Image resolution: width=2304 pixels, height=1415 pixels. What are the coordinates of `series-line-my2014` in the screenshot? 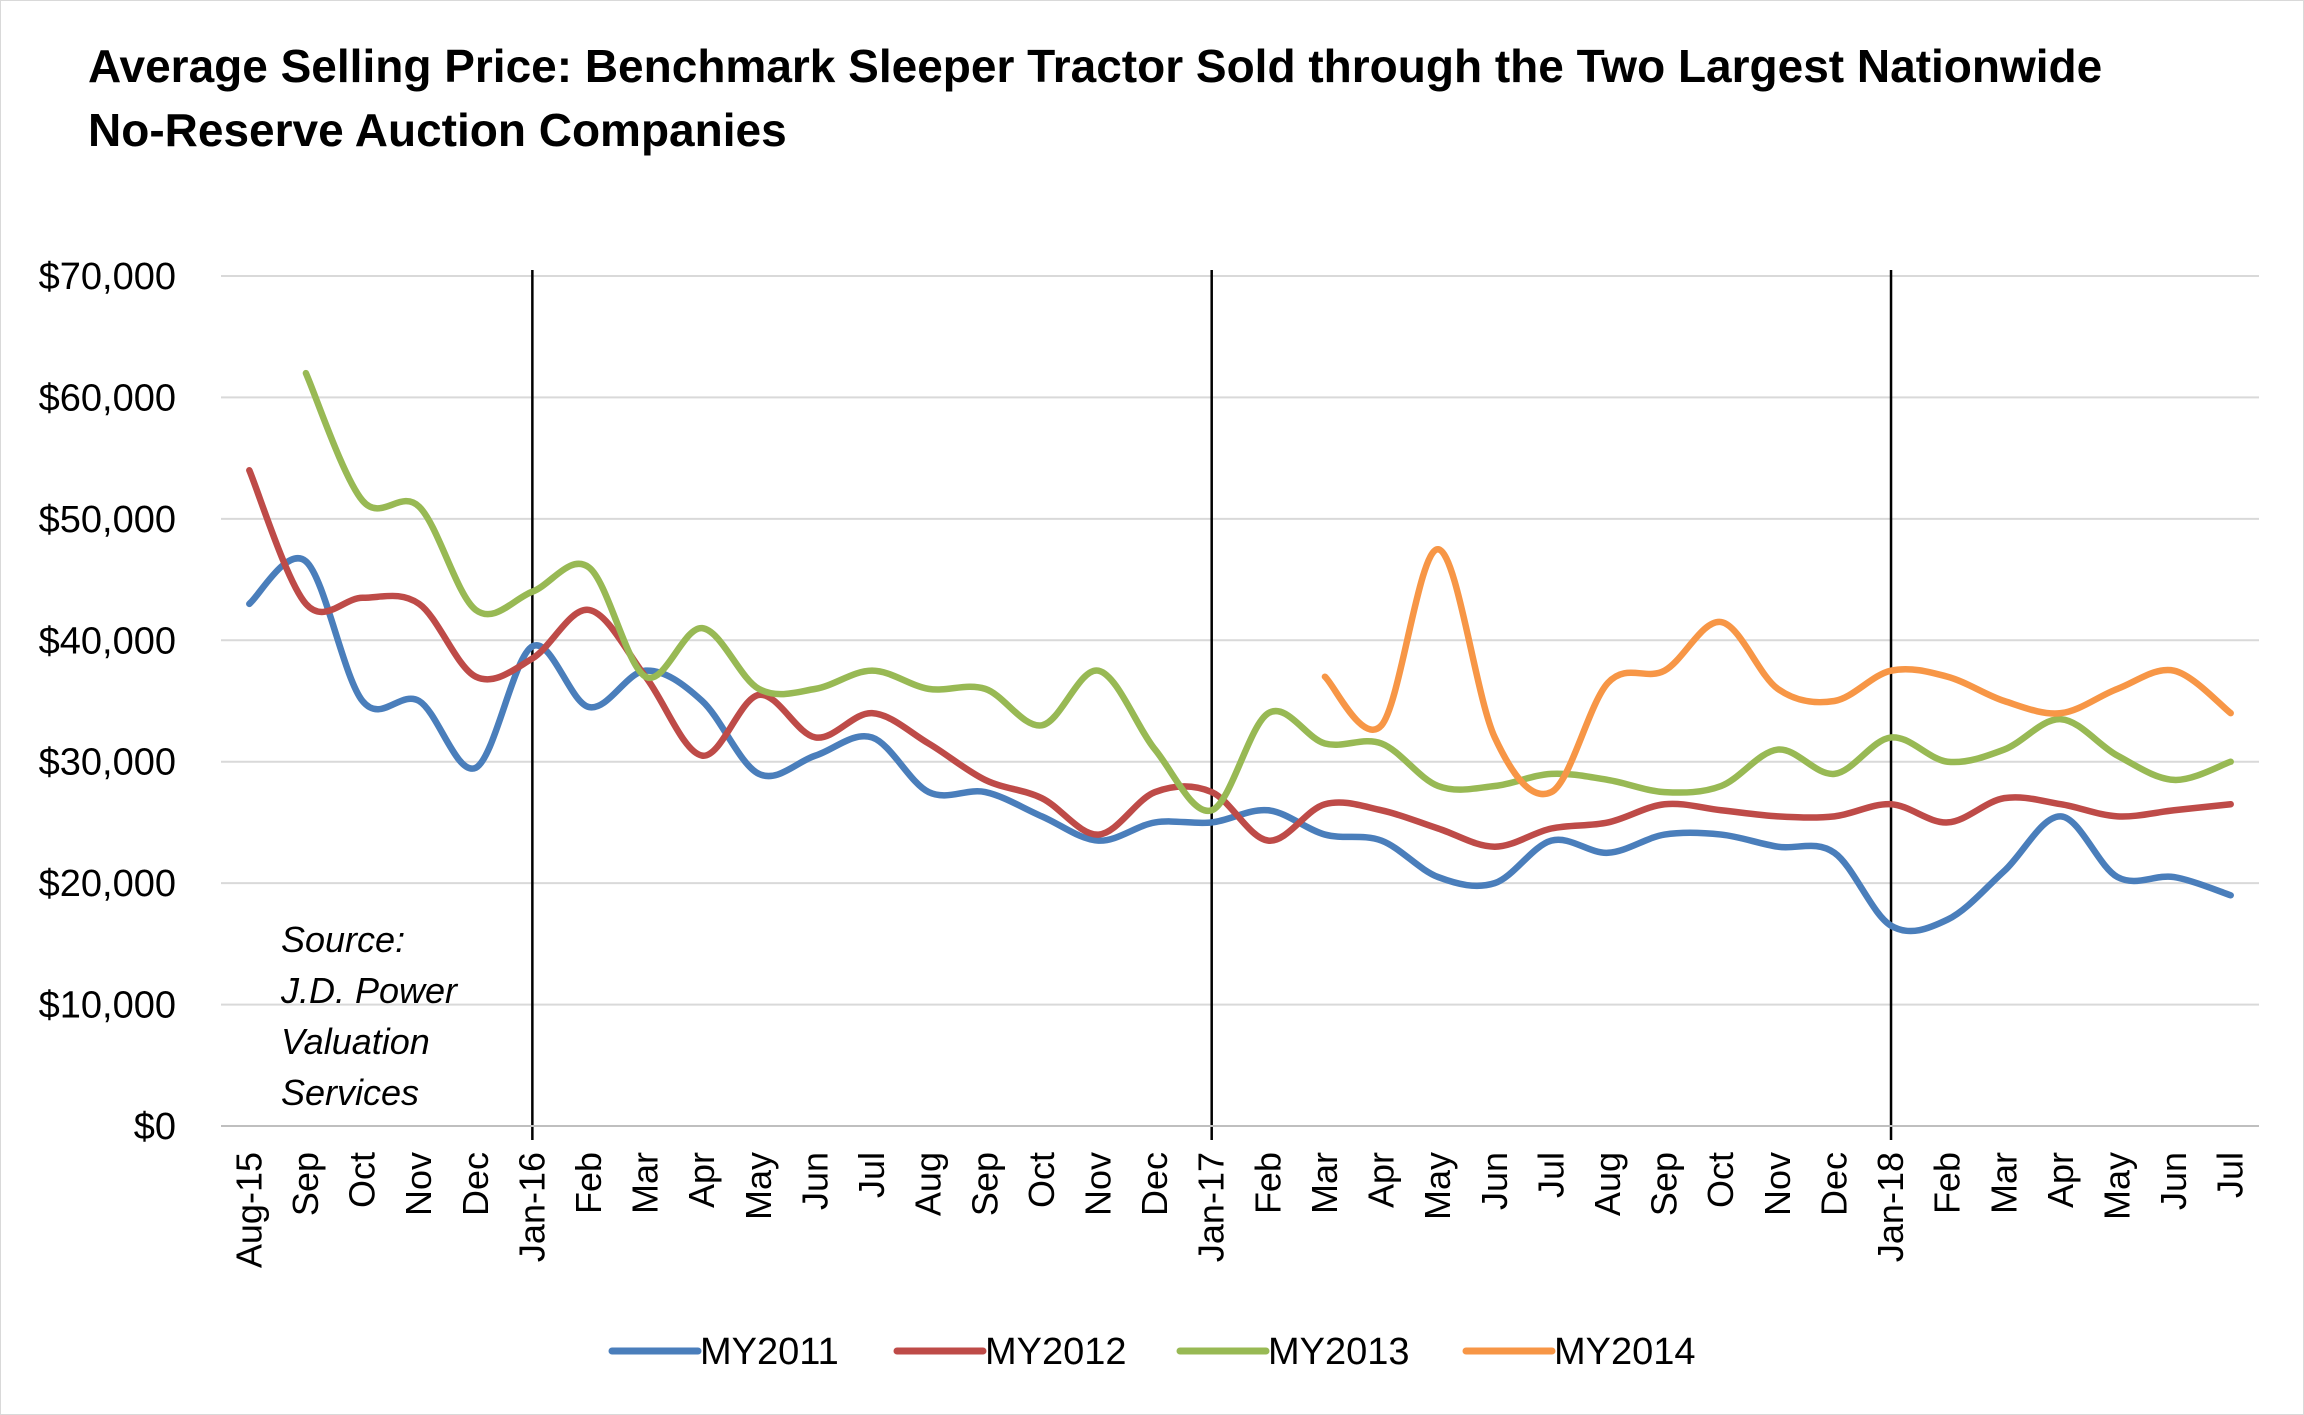 It's located at (1777, 671).